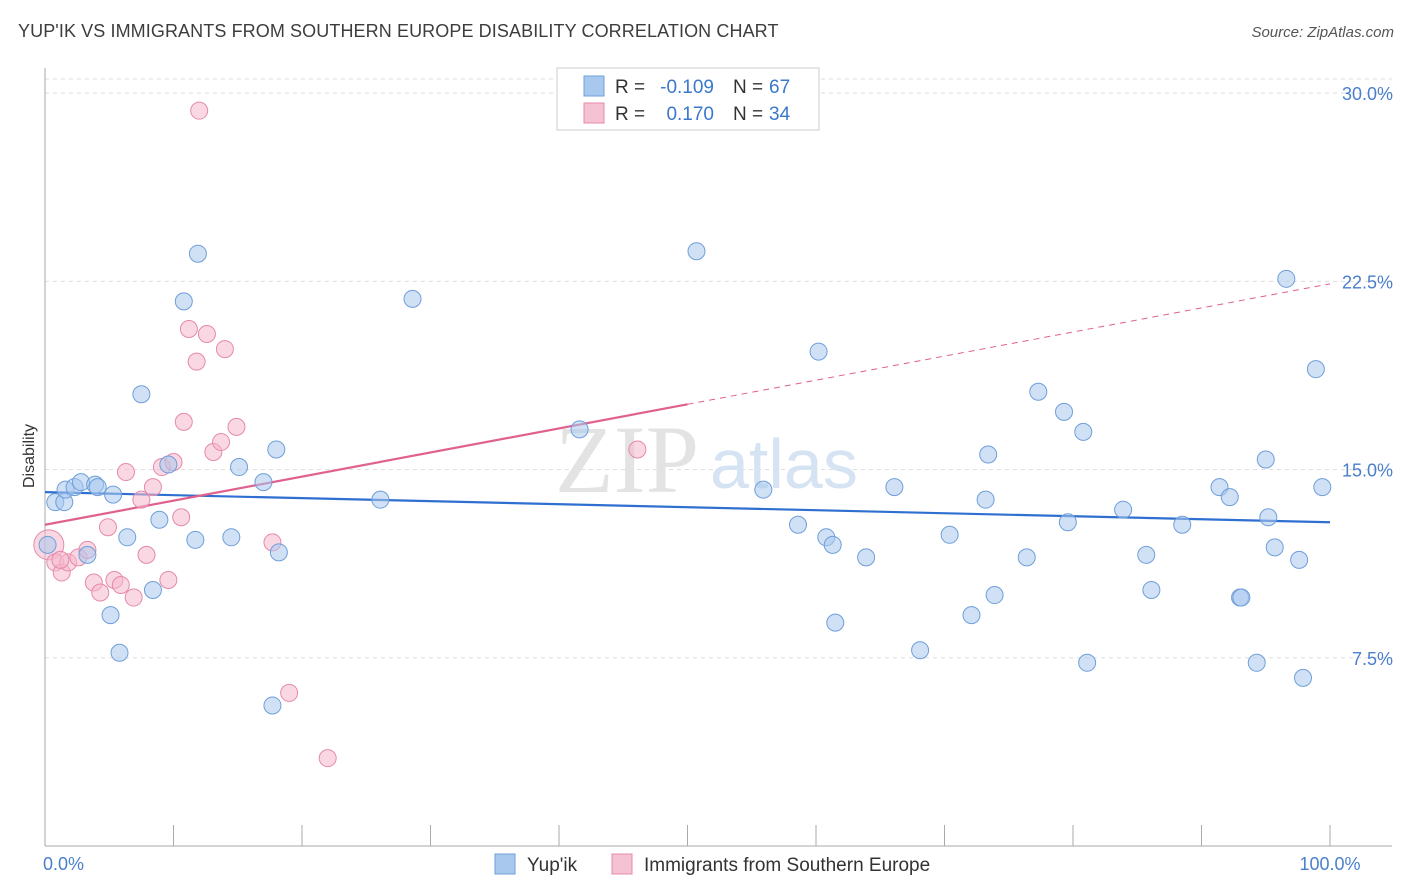  Describe the element at coordinates (29, 456) in the screenshot. I see `y-axis-label: Disability` at that location.